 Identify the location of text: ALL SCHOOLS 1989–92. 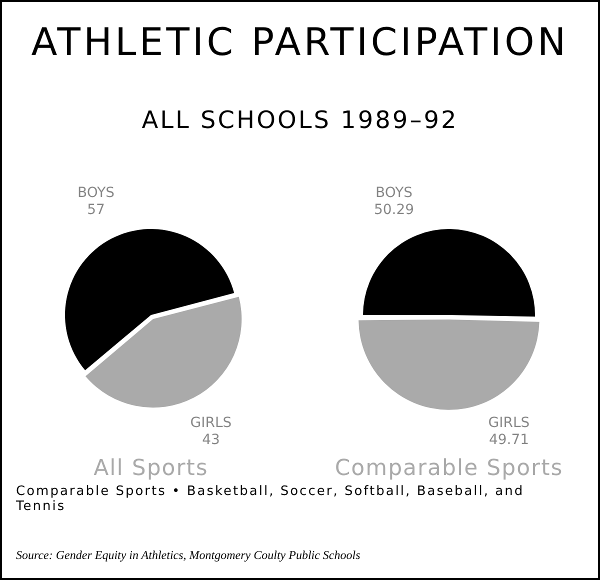
(300, 120).